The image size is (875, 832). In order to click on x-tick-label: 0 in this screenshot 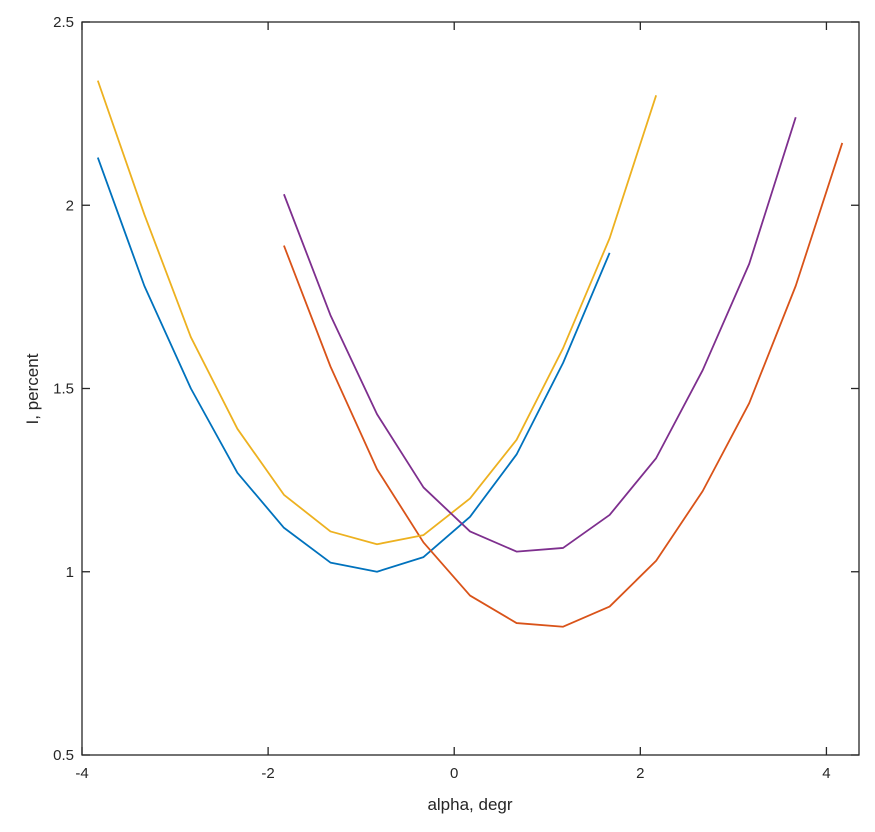, I will do `click(454, 773)`.